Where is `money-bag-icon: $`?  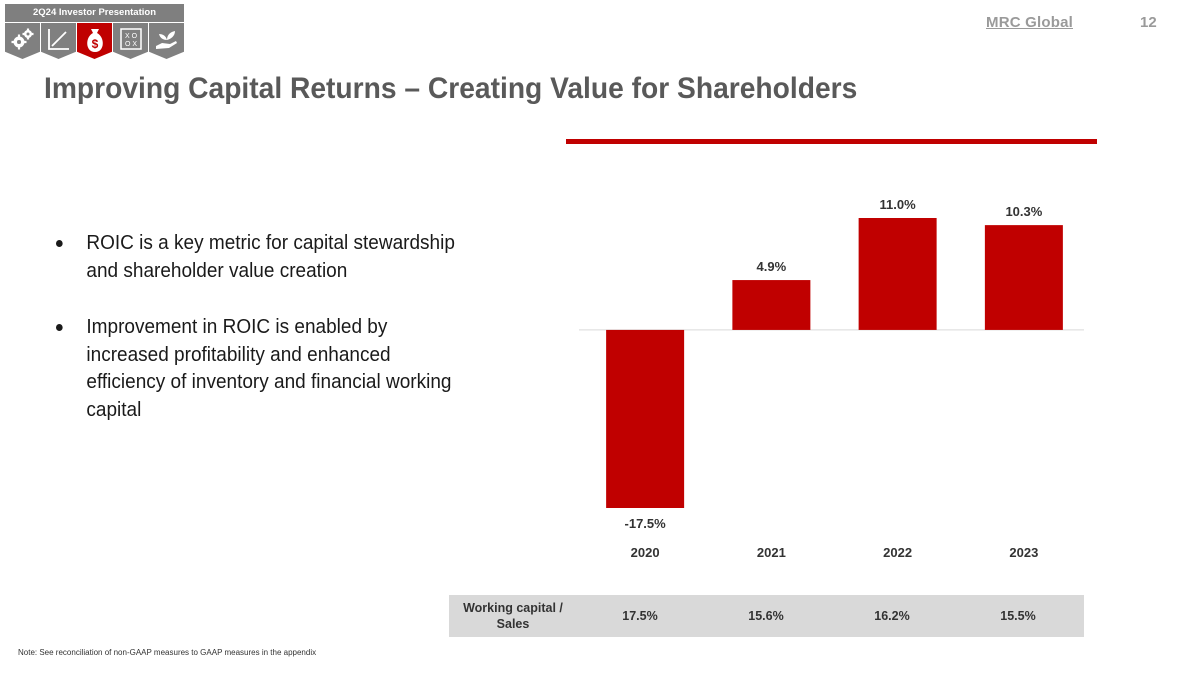 money-bag-icon: $ is located at coordinates (94, 41).